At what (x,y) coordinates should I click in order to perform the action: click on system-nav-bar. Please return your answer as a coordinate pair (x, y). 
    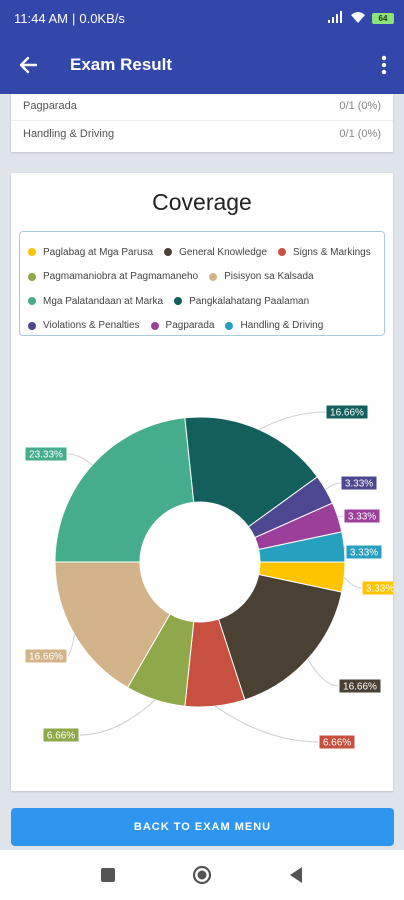
    Looking at the image, I should click on (202, 875).